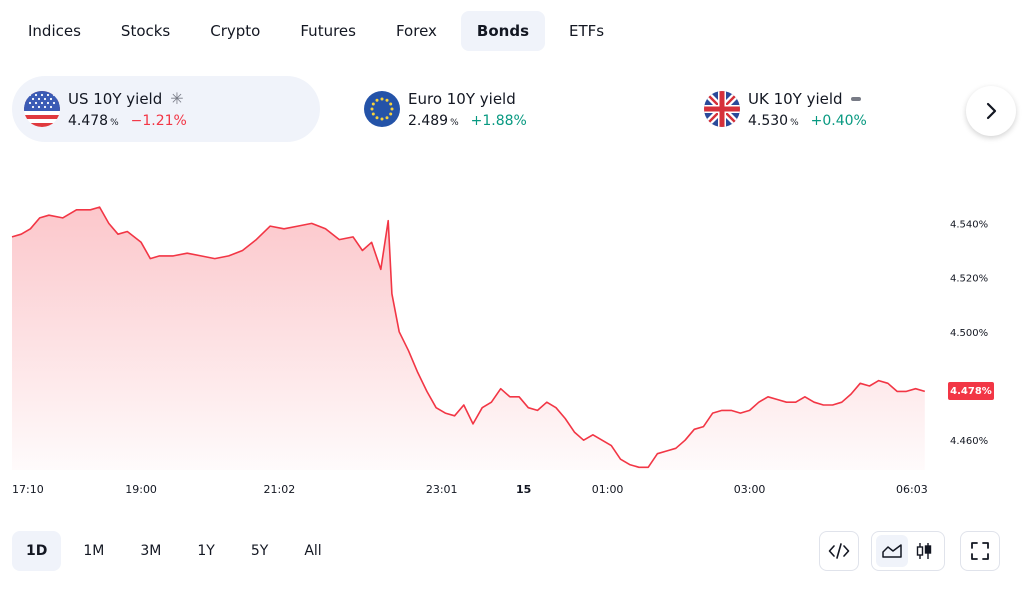  I want to click on range-1d: 1D, so click(37, 551).